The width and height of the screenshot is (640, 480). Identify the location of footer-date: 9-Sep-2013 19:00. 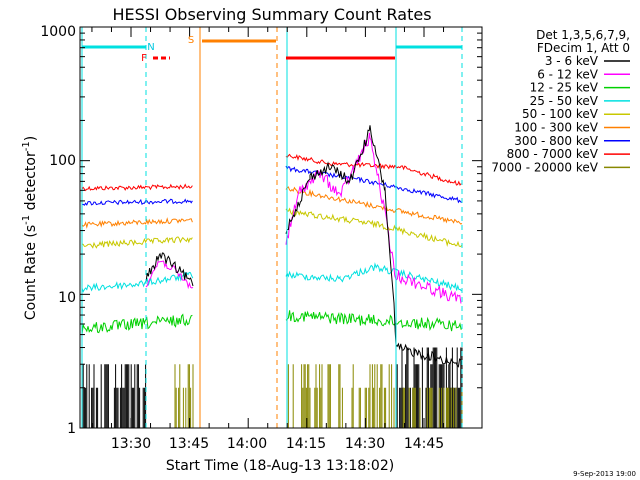
(604, 474).